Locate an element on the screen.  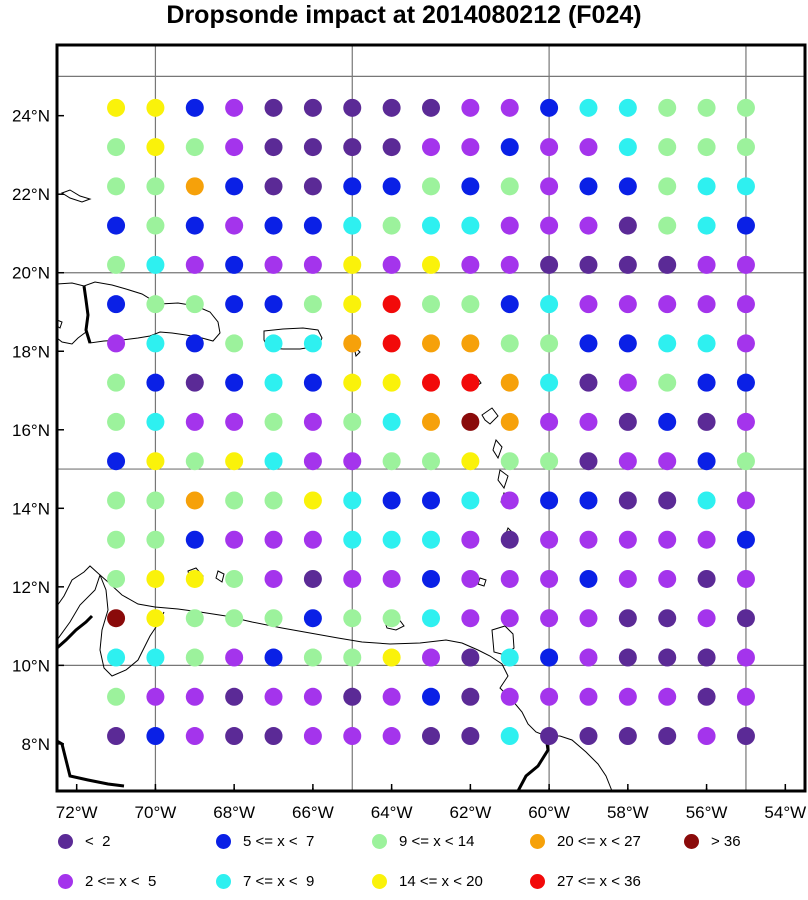
legend-item: 14 <= x < 20 is located at coordinates (427, 881).